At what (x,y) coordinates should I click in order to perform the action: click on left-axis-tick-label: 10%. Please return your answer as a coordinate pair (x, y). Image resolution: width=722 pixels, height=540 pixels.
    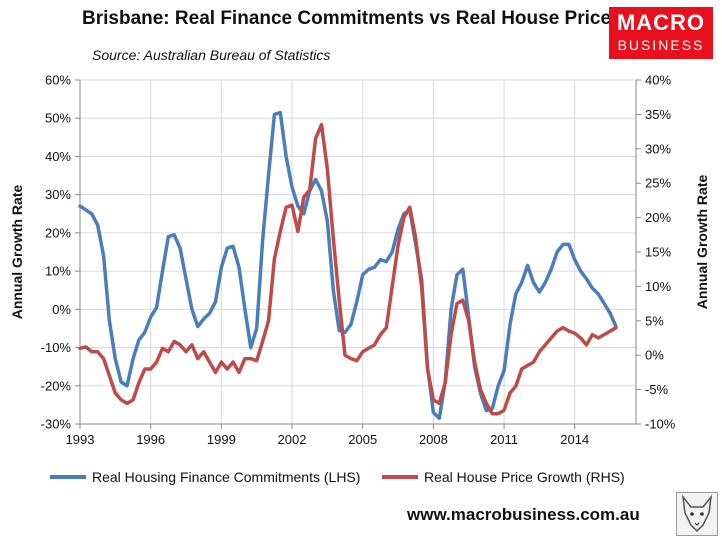
    Looking at the image, I should click on (58, 271).